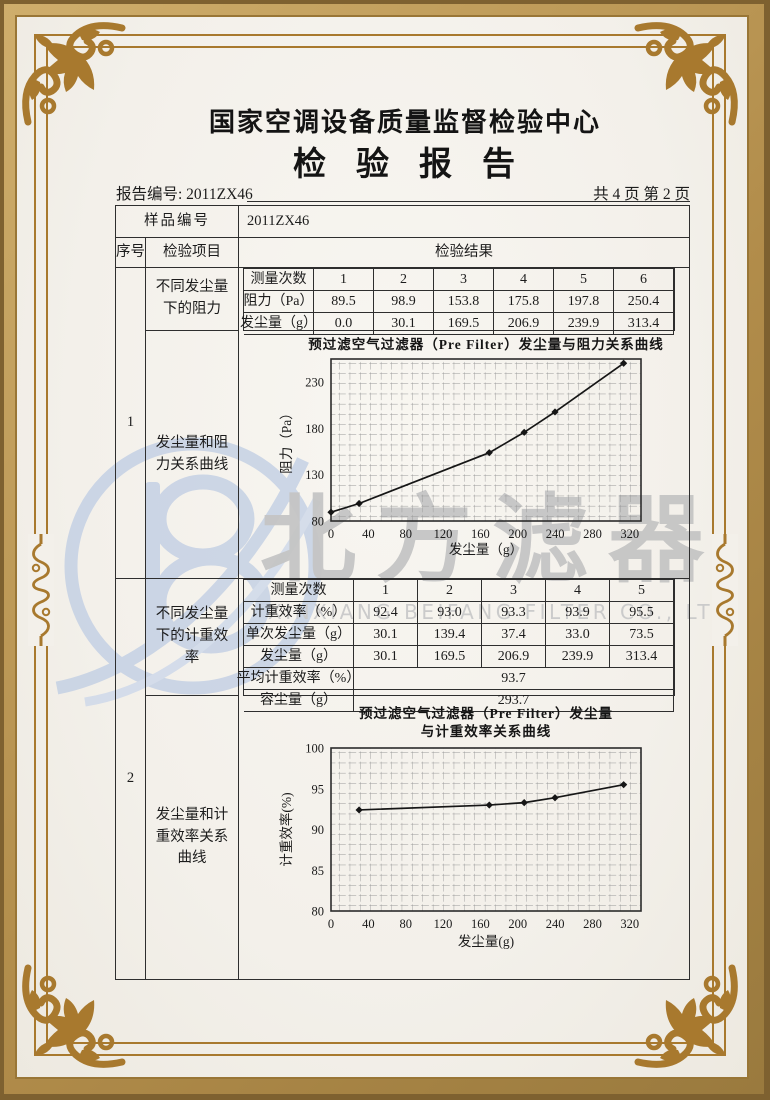  What do you see at coordinates (486, 731) in the screenshot?
I see `svg-text: 与计重效率关系曲线` at bounding box center [486, 731].